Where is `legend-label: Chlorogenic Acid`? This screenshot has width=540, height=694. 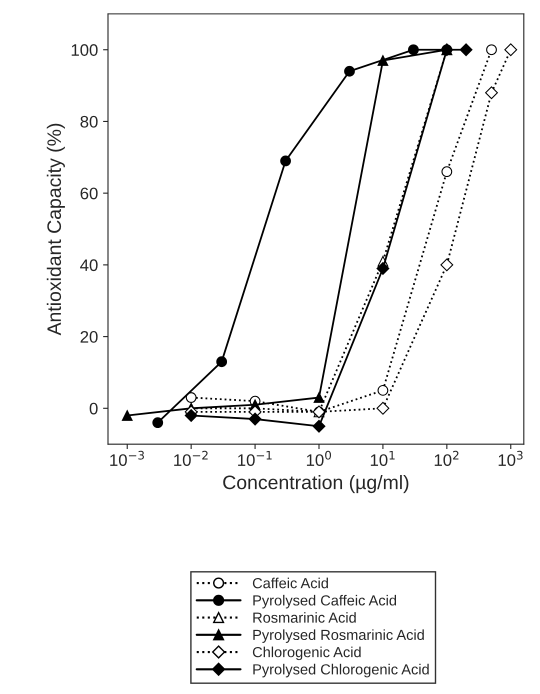
legend-label: Chlorogenic Acid is located at coordinates (306, 653).